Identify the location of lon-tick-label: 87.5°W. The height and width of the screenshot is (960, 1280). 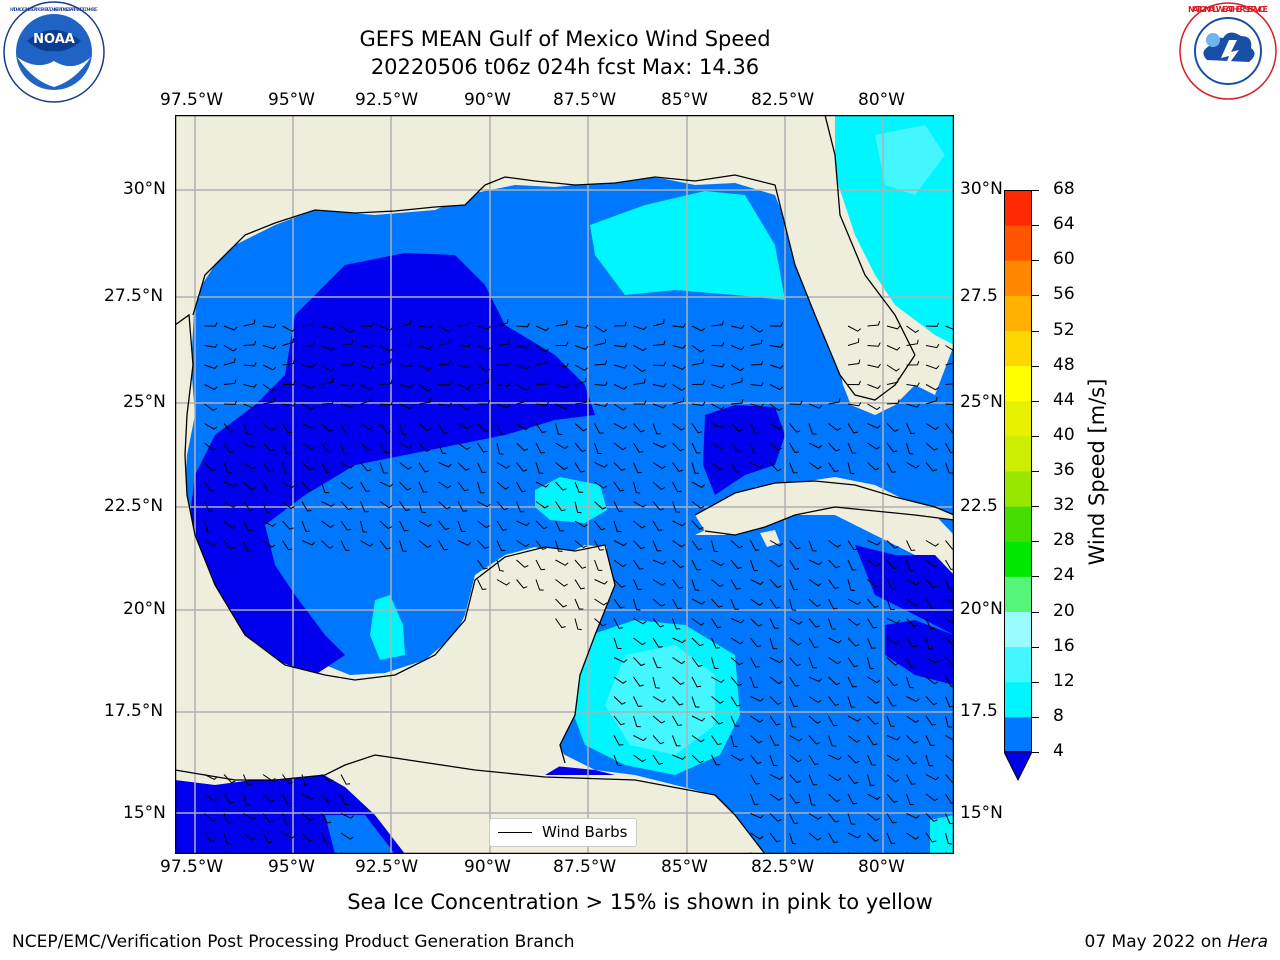
(585, 867).